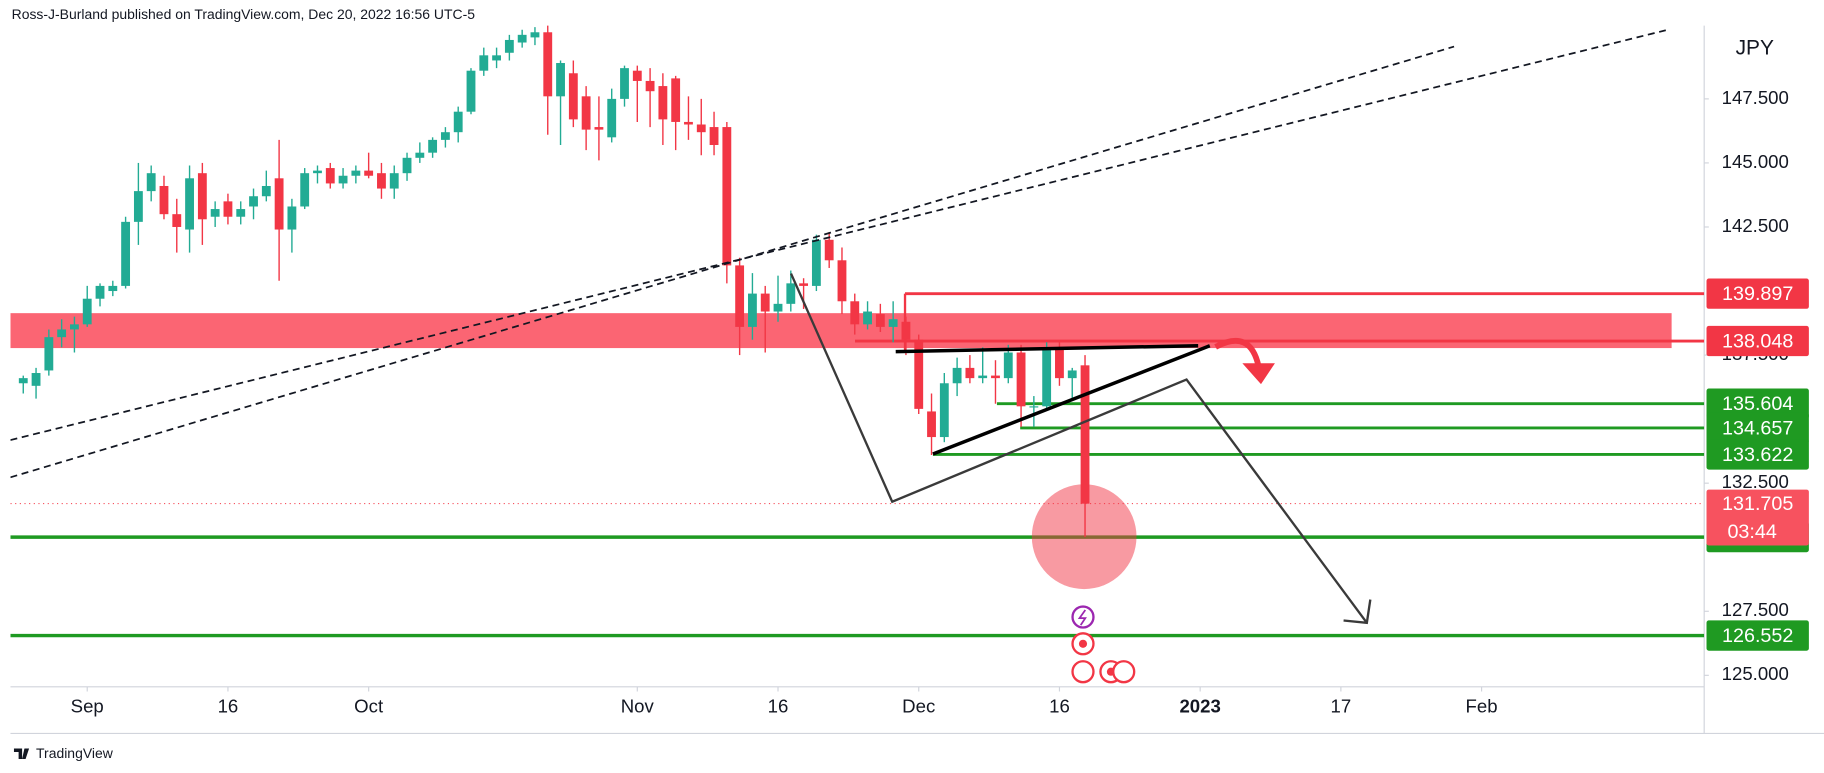 This screenshot has width=1824, height=773. Describe the element at coordinates (1482, 706) in the screenshot. I see `x-tick-label: Feb` at that location.